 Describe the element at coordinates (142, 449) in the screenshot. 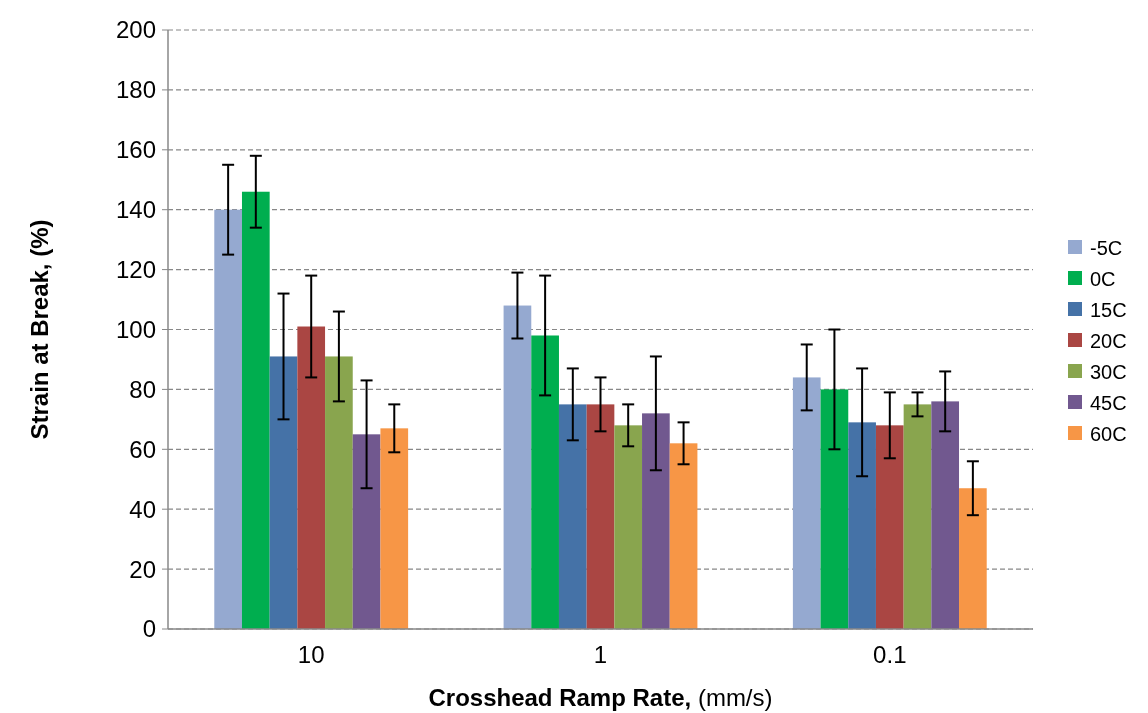

I see `y-tick-label: 60` at that location.